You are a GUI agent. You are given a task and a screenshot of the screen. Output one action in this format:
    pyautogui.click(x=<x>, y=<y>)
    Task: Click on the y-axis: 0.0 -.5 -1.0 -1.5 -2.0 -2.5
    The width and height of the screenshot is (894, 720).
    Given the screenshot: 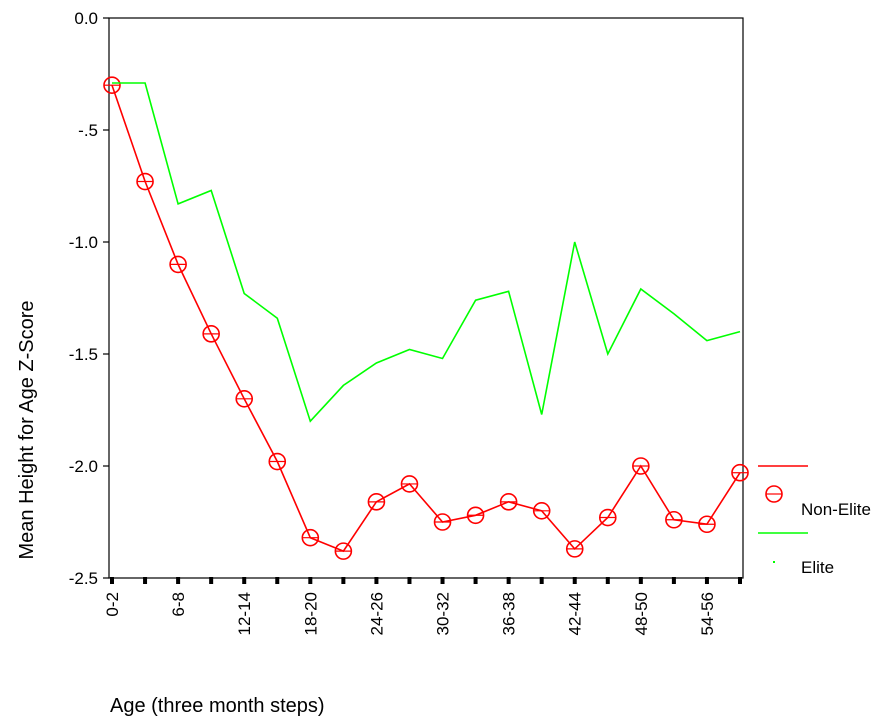 What is the action you would take?
    pyautogui.click(x=89, y=298)
    